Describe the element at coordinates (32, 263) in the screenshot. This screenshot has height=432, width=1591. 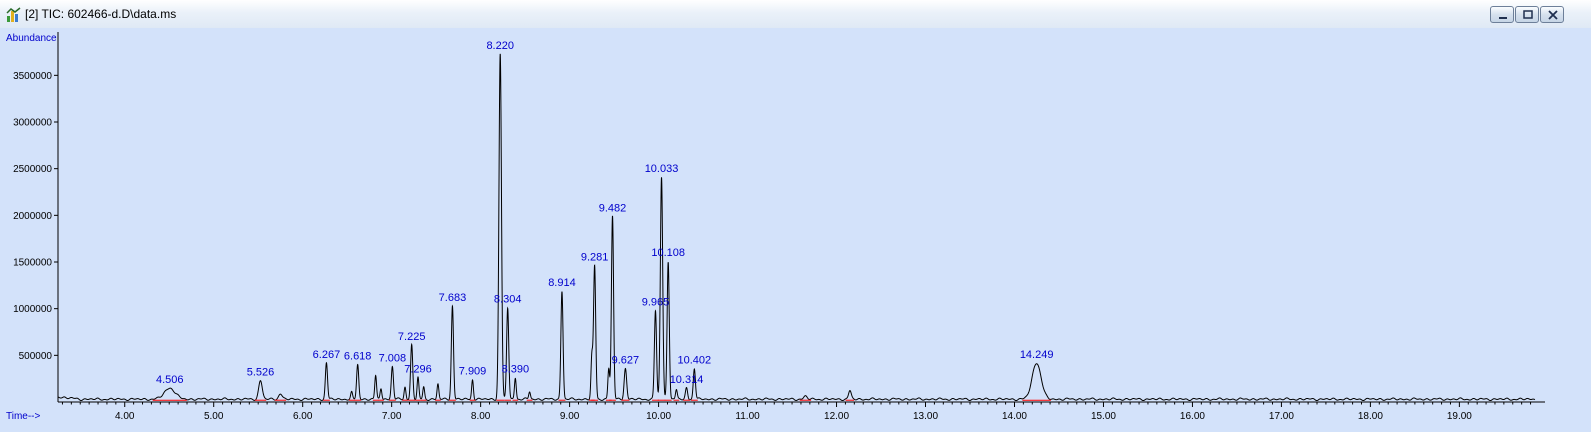
I see `y-tick-label: 1500000` at that location.